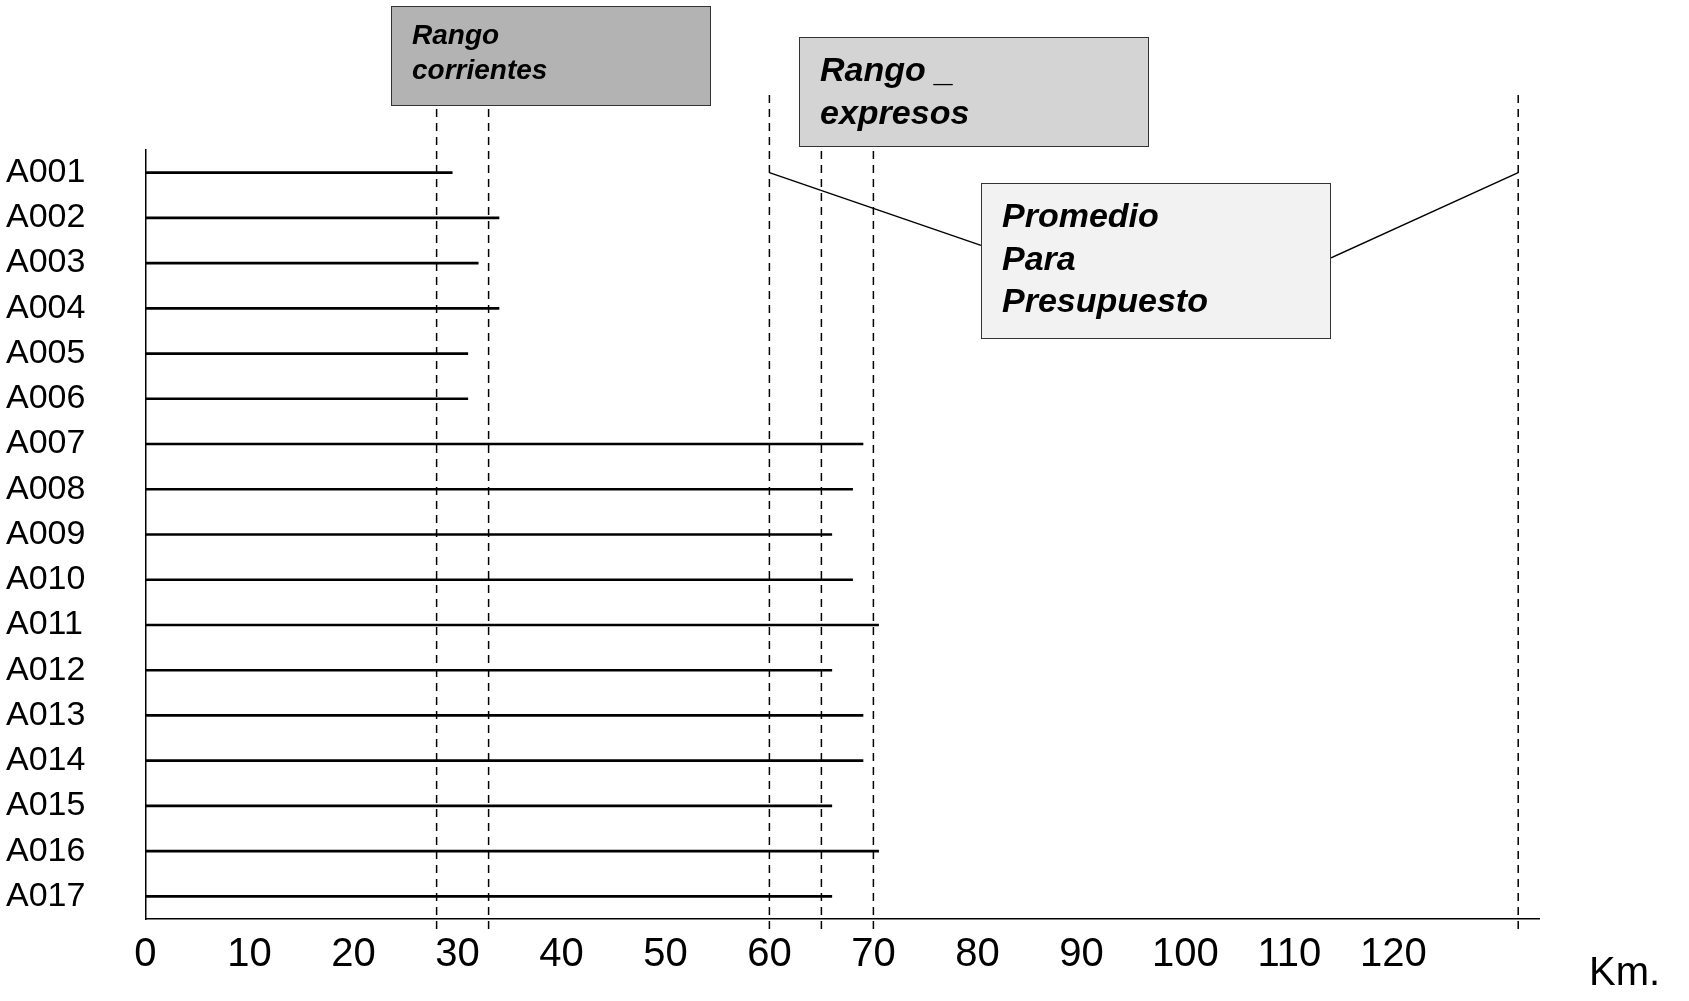 The width and height of the screenshot is (1689, 1001). Describe the element at coordinates (249, 952) in the screenshot. I see `x-tick-label: 10` at that location.